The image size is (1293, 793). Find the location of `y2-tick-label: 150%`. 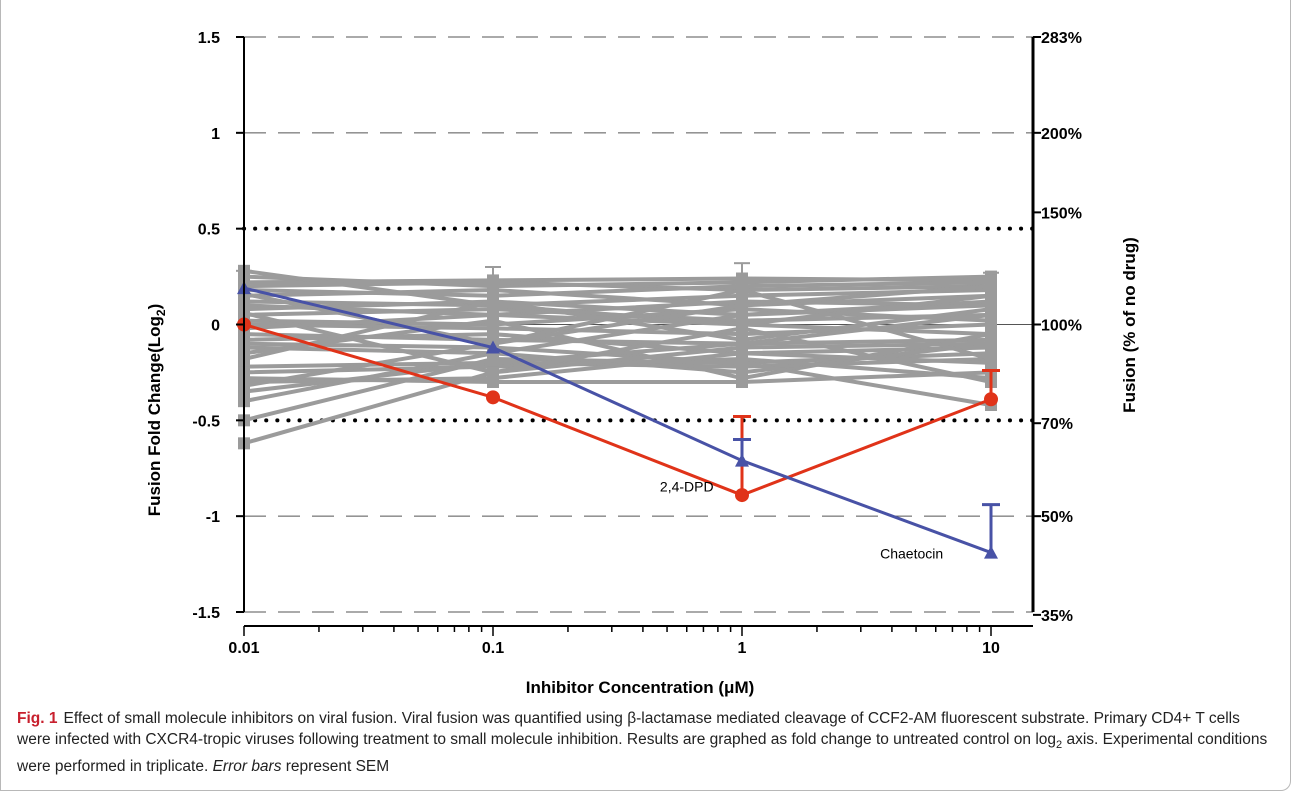

y2-tick-label: 150% is located at coordinates (1061, 213).